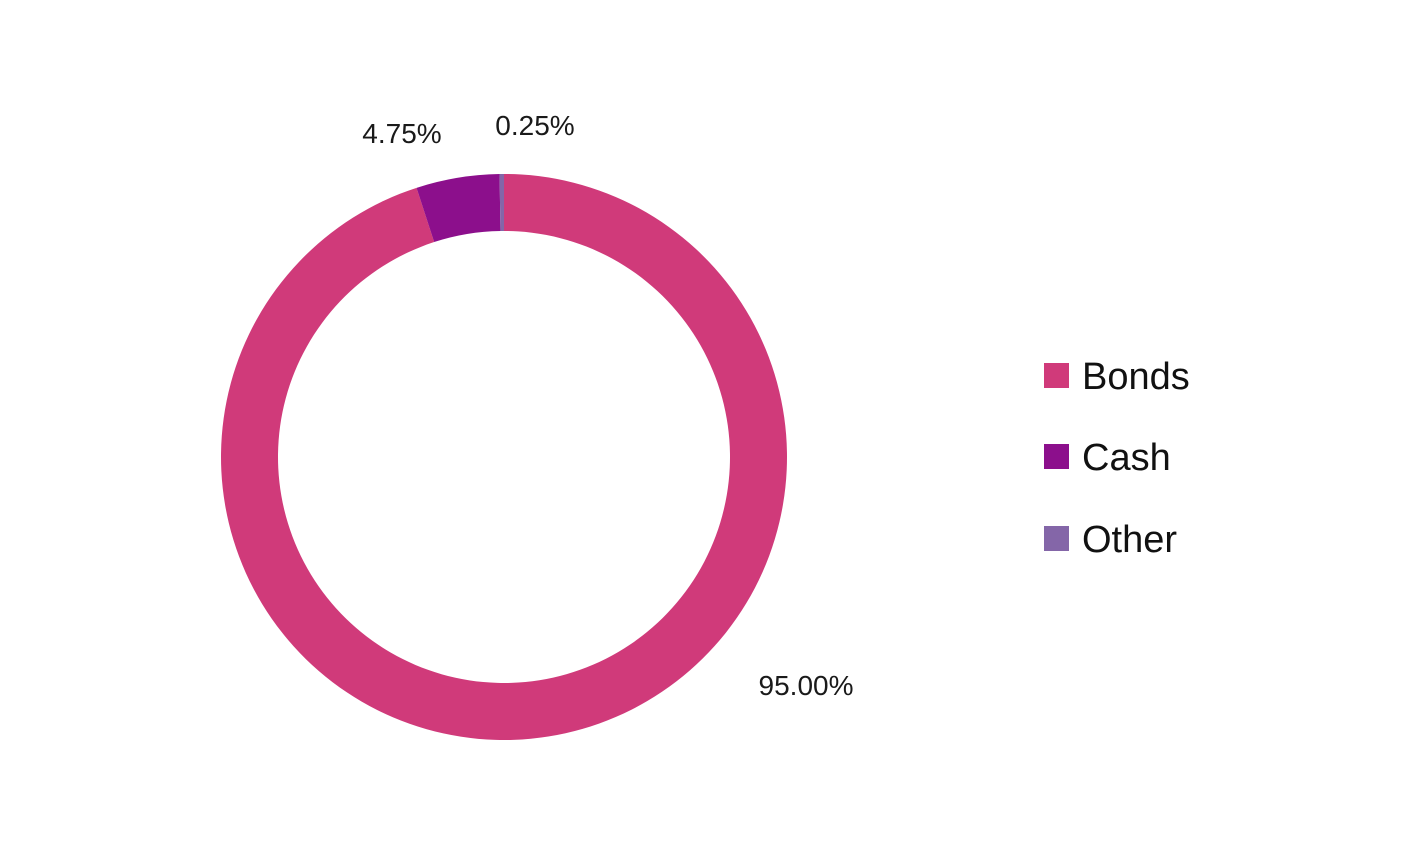 The width and height of the screenshot is (1418, 854). I want to click on legend-label-cash: Cash, so click(1126, 458).